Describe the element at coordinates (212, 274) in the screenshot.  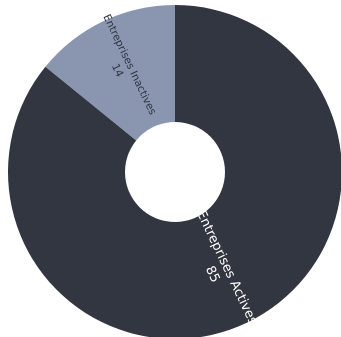
I see `slice-value-label: 85` at that location.